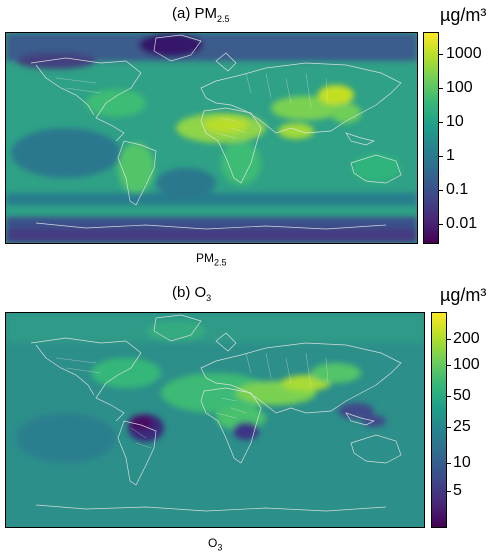 The height and width of the screenshot is (554, 500). What do you see at coordinates (457, 490) in the screenshot?
I see `colorbar-tick-label: 5` at bounding box center [457, 490].